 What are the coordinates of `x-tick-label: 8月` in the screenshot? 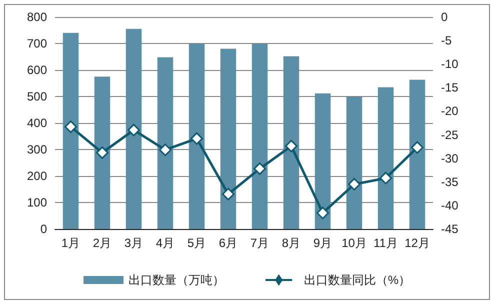 It's located at (291, 243).